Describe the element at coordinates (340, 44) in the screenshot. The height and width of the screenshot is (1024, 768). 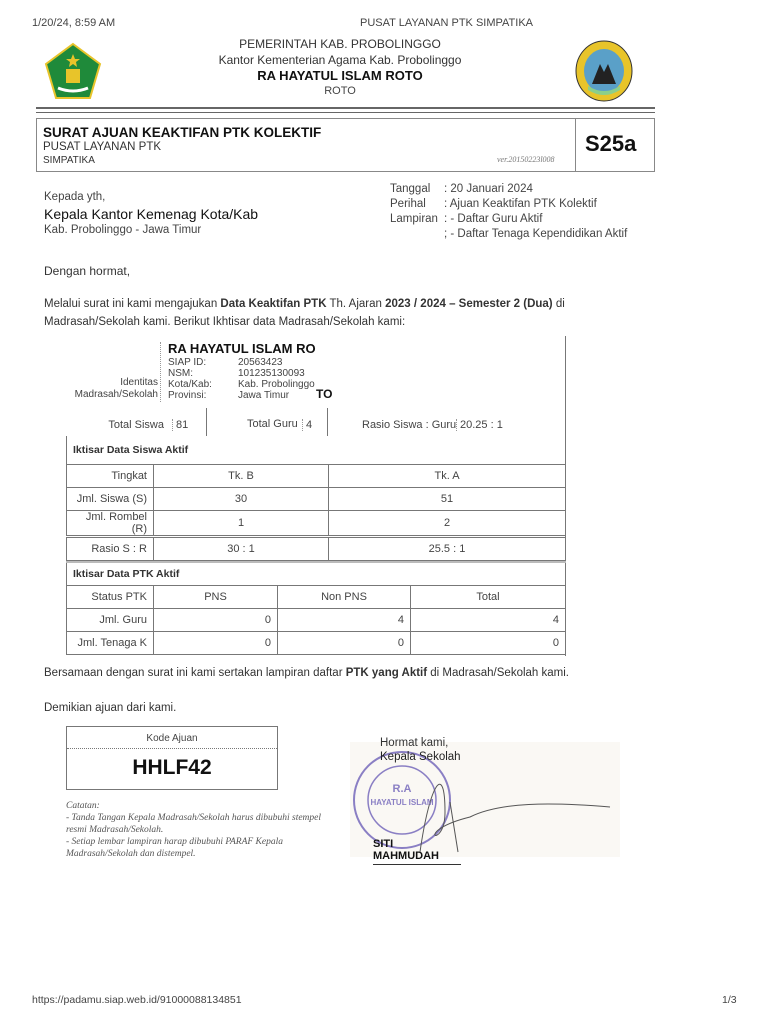
I see `letterhead-line1: PEMERINTAH KAB. PROBOLINGGO` at that location.